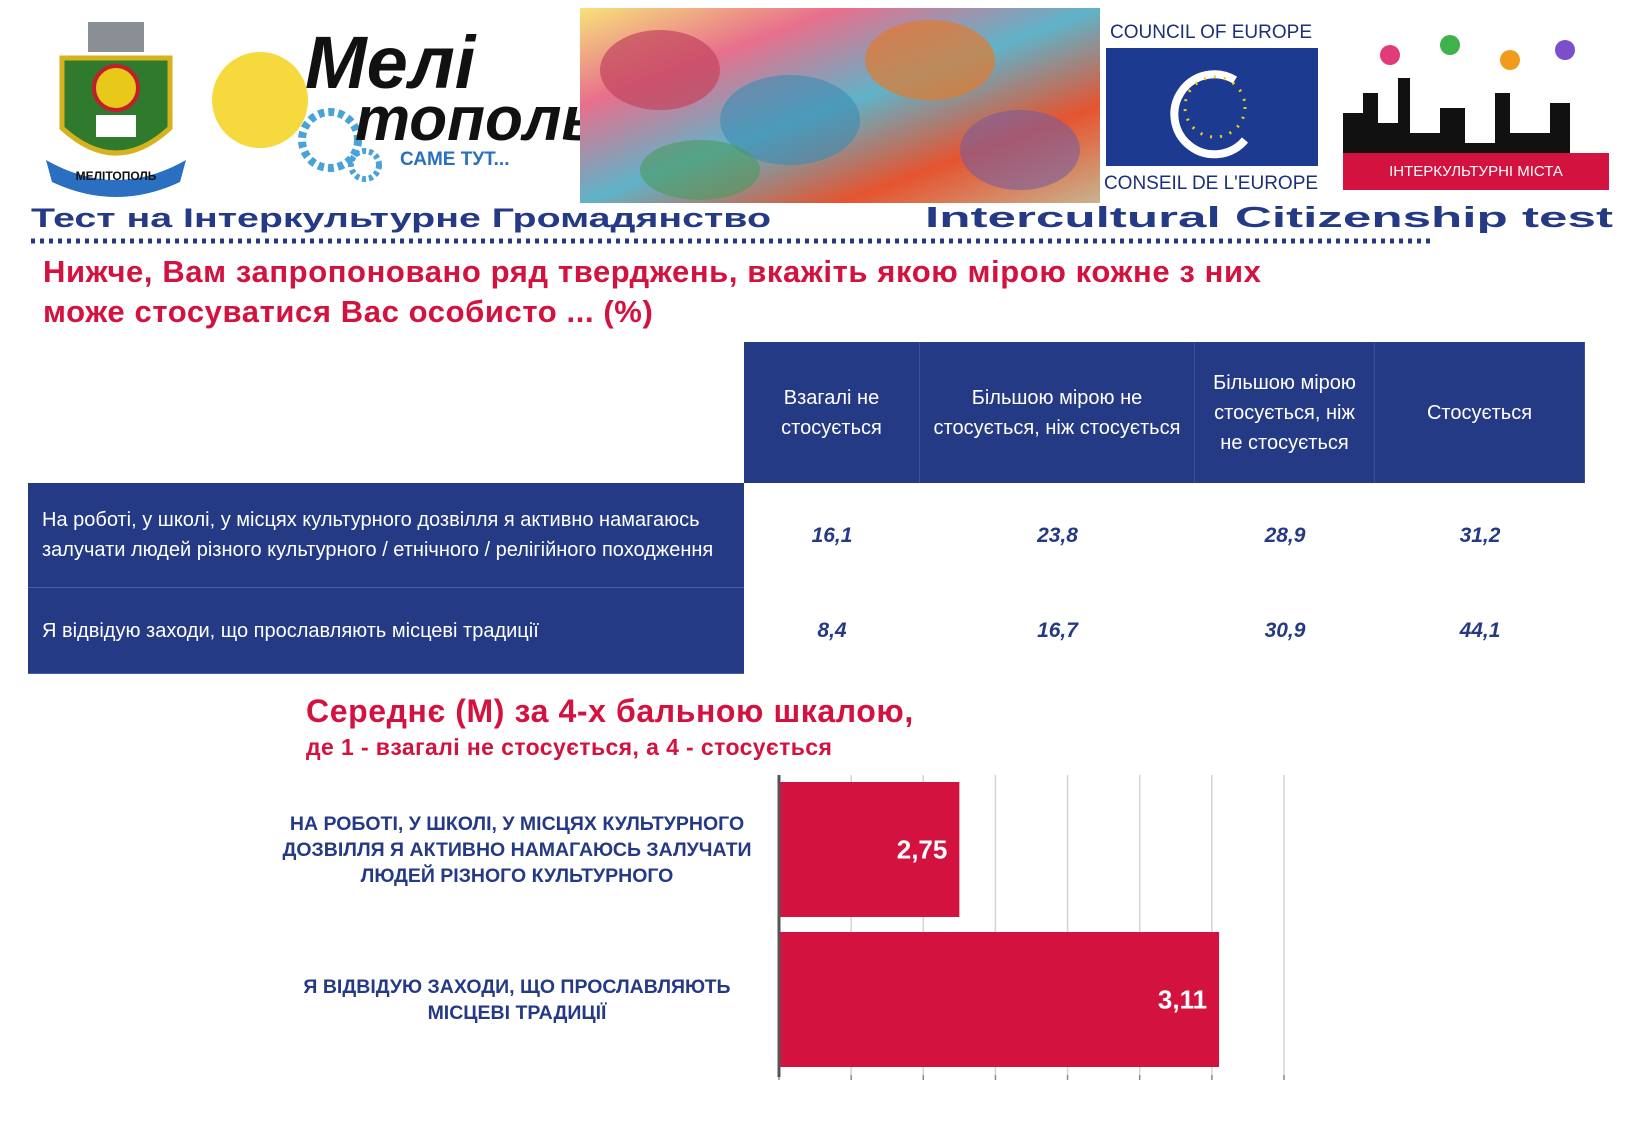  Describe the element at coordinates (401, 218) in the screenshot. I see `title-ua: Тест на Інтеркультурне Громадянство` at that location.